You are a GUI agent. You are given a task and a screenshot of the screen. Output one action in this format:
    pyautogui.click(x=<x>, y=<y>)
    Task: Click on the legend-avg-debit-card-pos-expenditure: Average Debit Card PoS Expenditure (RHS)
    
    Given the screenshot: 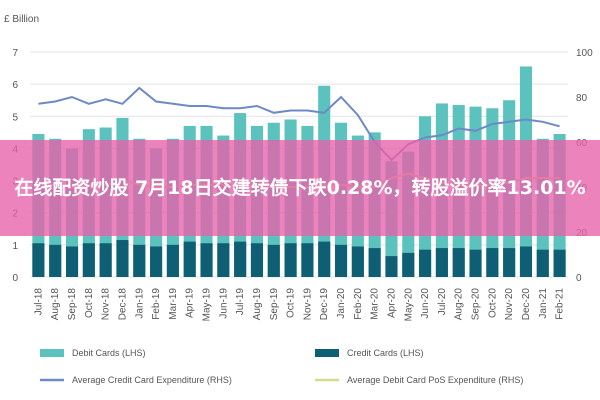 What is the action you would take?
    pyautogui.click(x=435, y=380)
    